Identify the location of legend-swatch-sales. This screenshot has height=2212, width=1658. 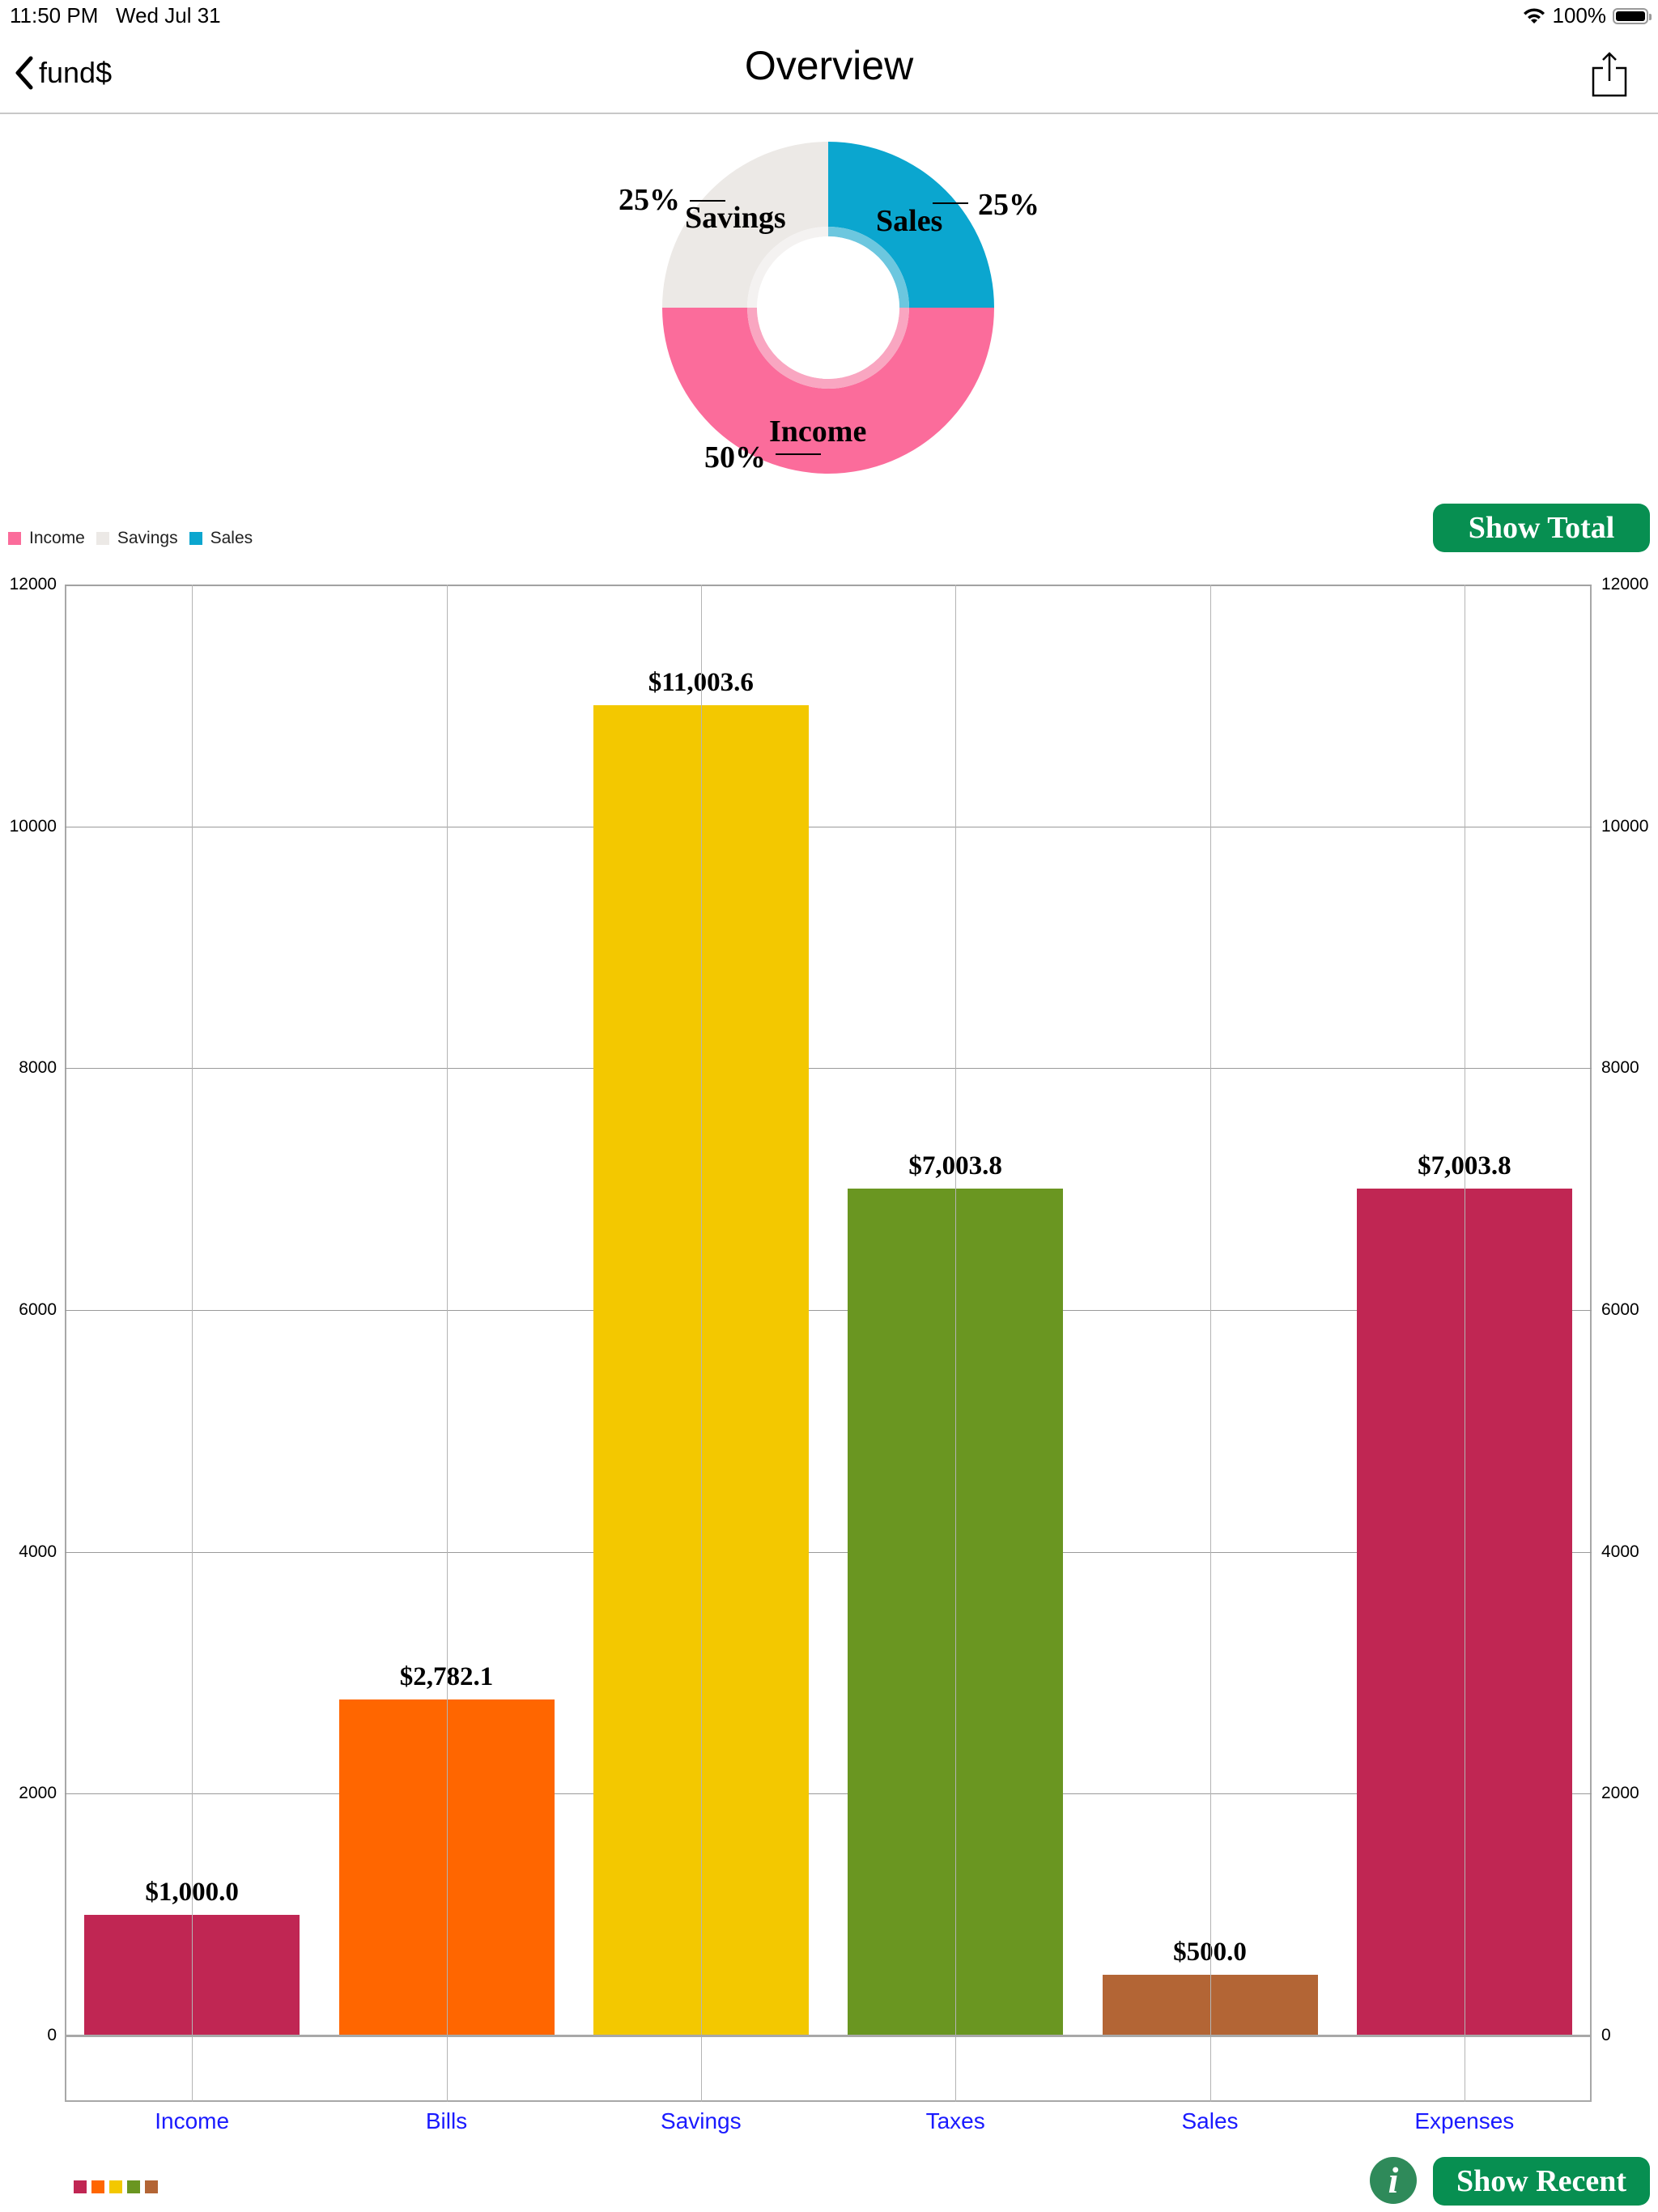
(195, 539).